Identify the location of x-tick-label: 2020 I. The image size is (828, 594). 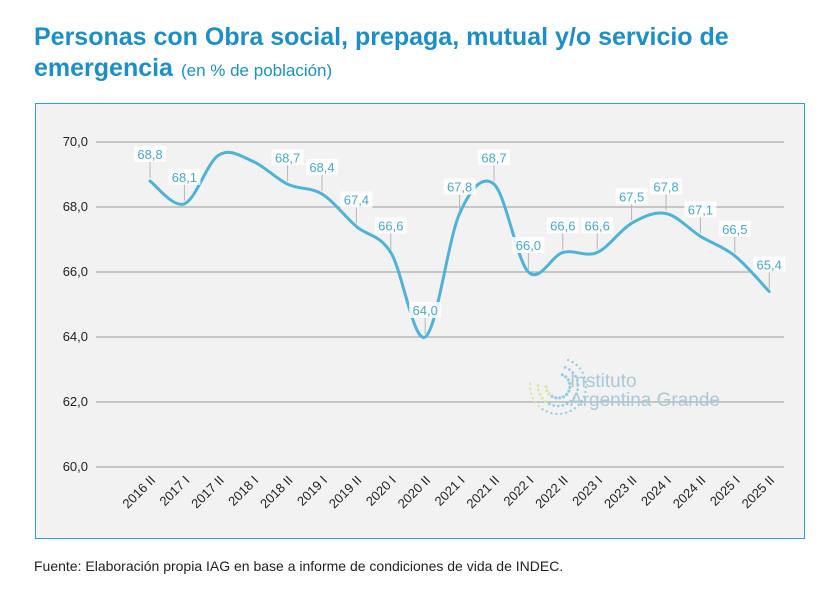
(381, 491).